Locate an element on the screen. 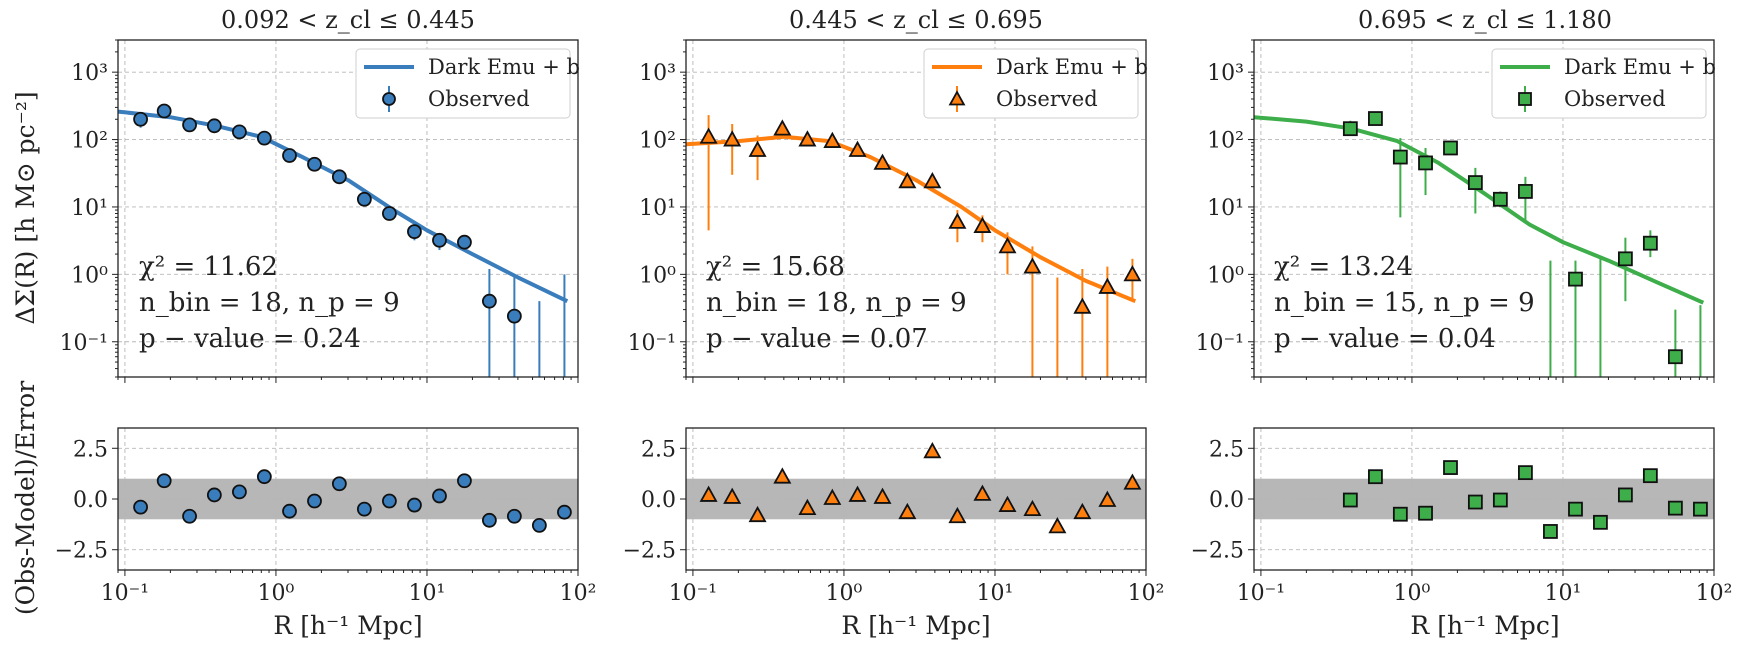  panel-2-chi2: χ² = 15.68 is located at coordinates (775, 267).